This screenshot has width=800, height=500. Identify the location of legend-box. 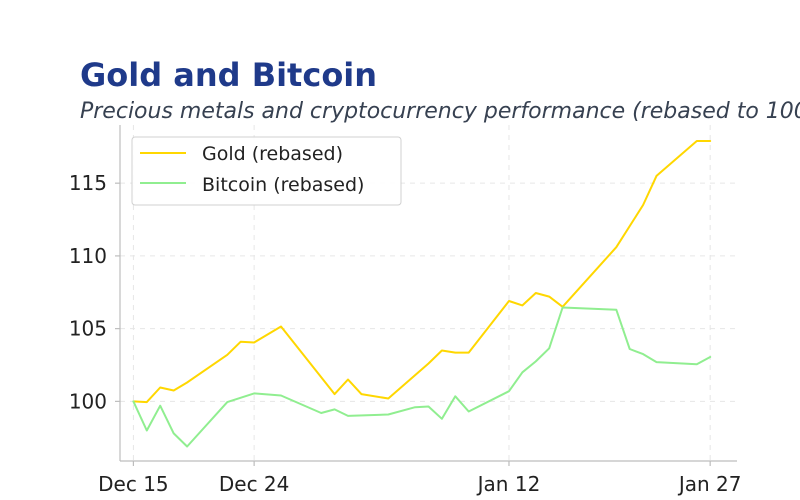
(266, 171).